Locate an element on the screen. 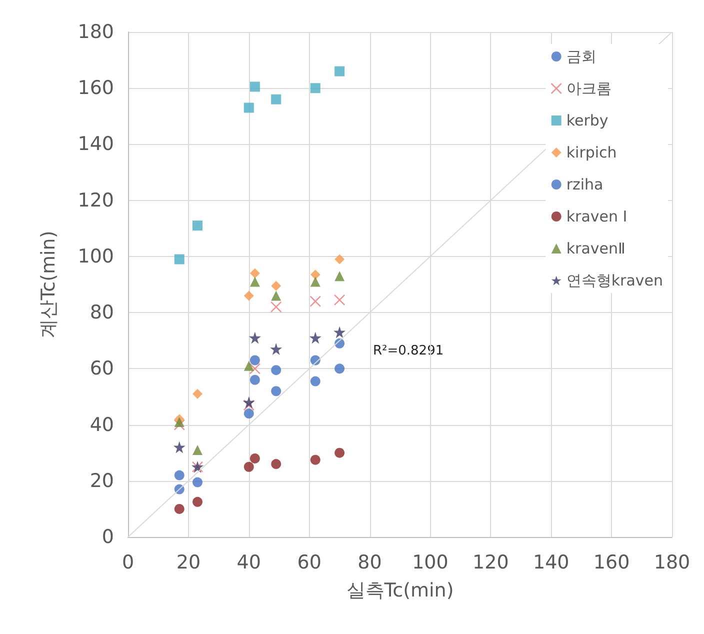 The image size is (704, 634). y-tick-label: 0 is located at coordinates (108, 537).